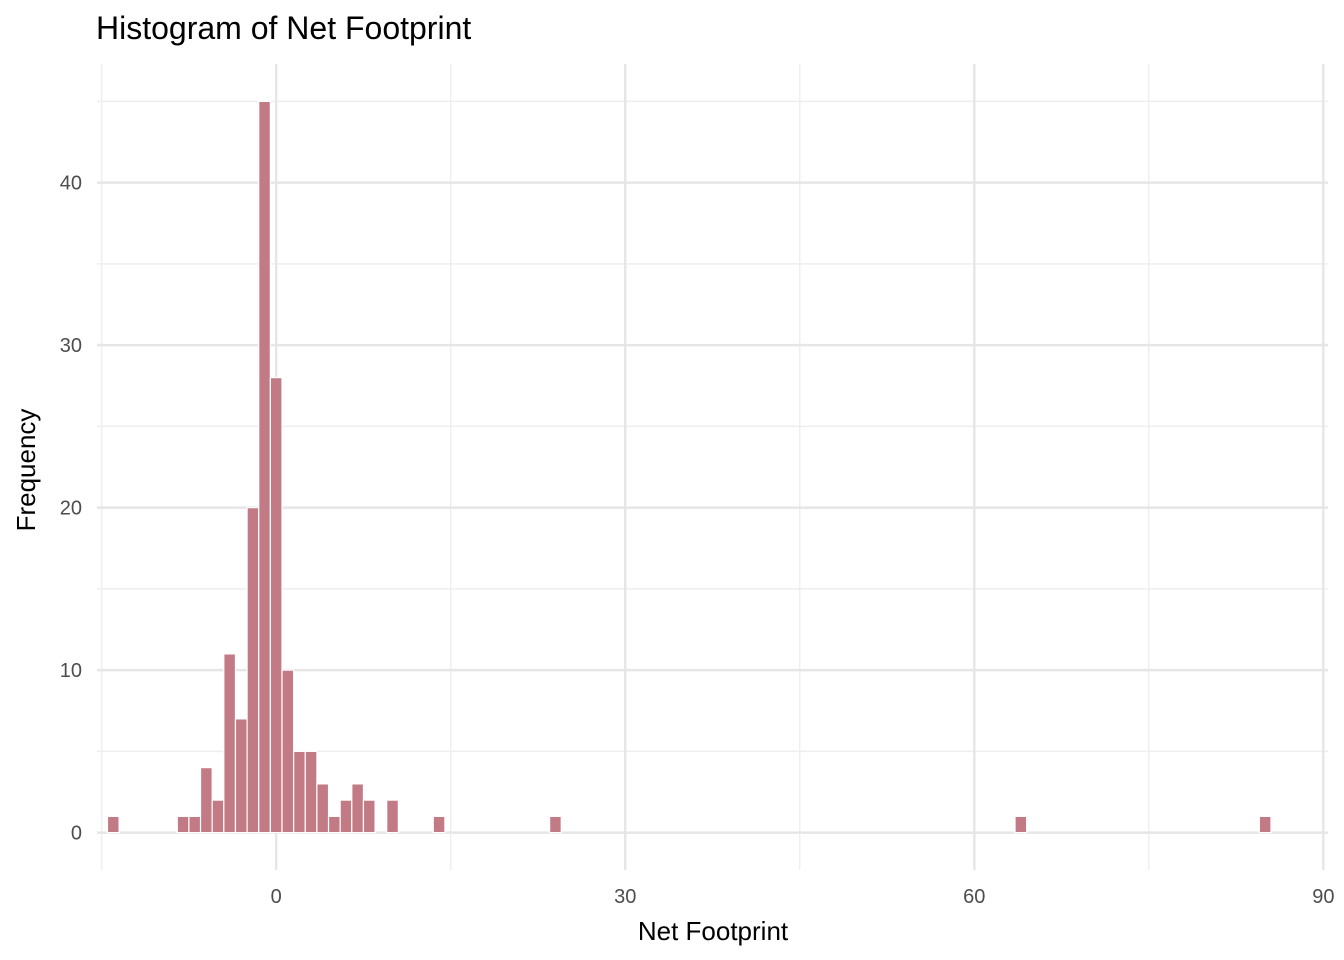  What do you see at coordinates (71, 184) in the screenshot?
I see `y-tick-label: 40` at bounding box center [71, 184].